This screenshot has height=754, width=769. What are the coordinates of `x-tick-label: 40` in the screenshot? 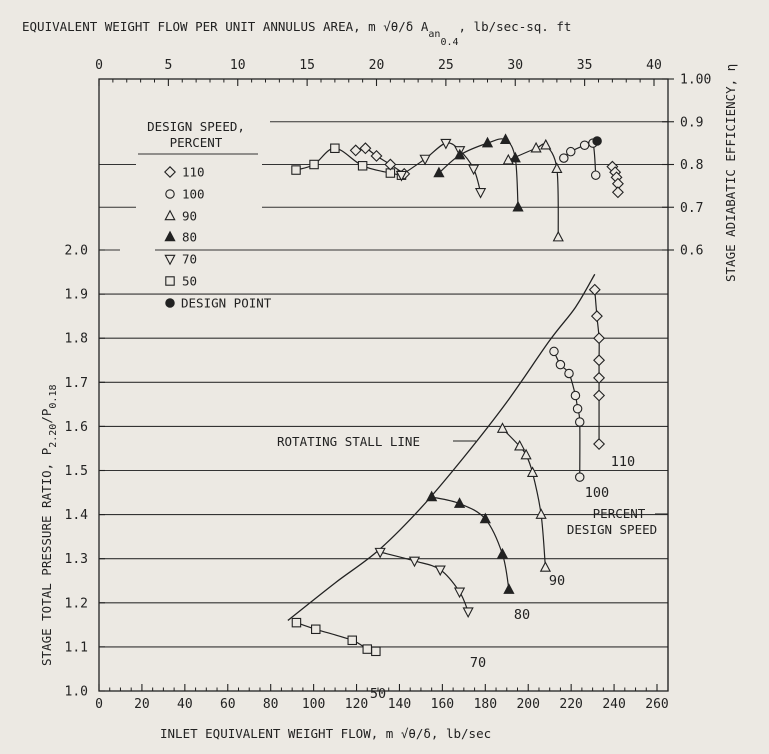 It's located at (185, 704).